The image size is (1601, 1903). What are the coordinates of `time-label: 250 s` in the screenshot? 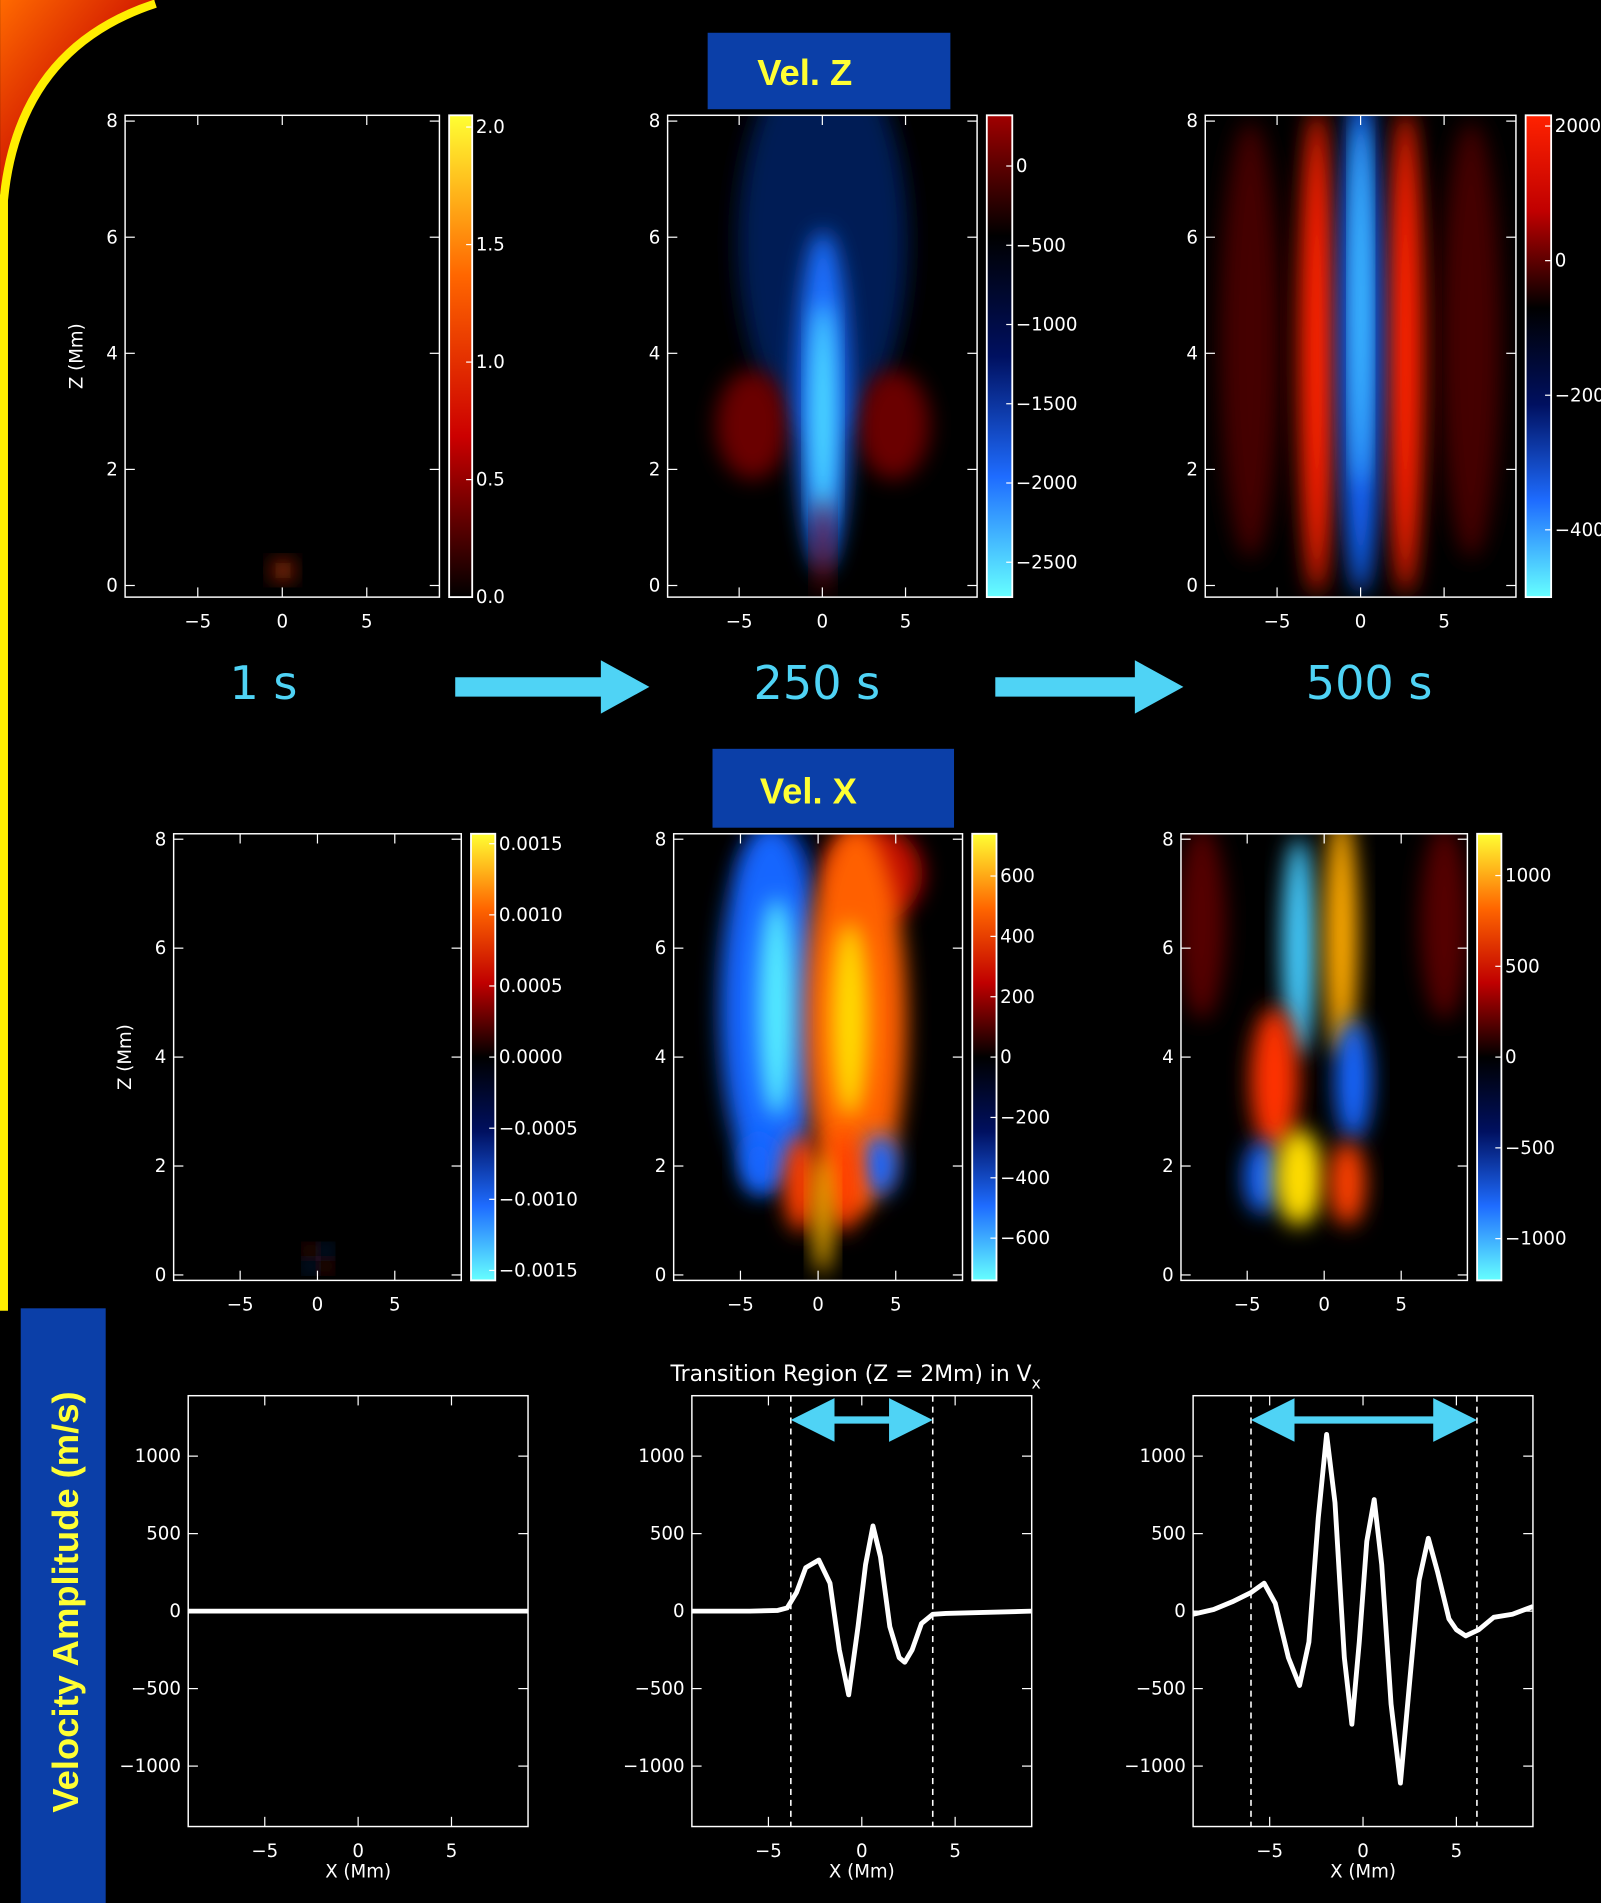 It's located at (817, 683).